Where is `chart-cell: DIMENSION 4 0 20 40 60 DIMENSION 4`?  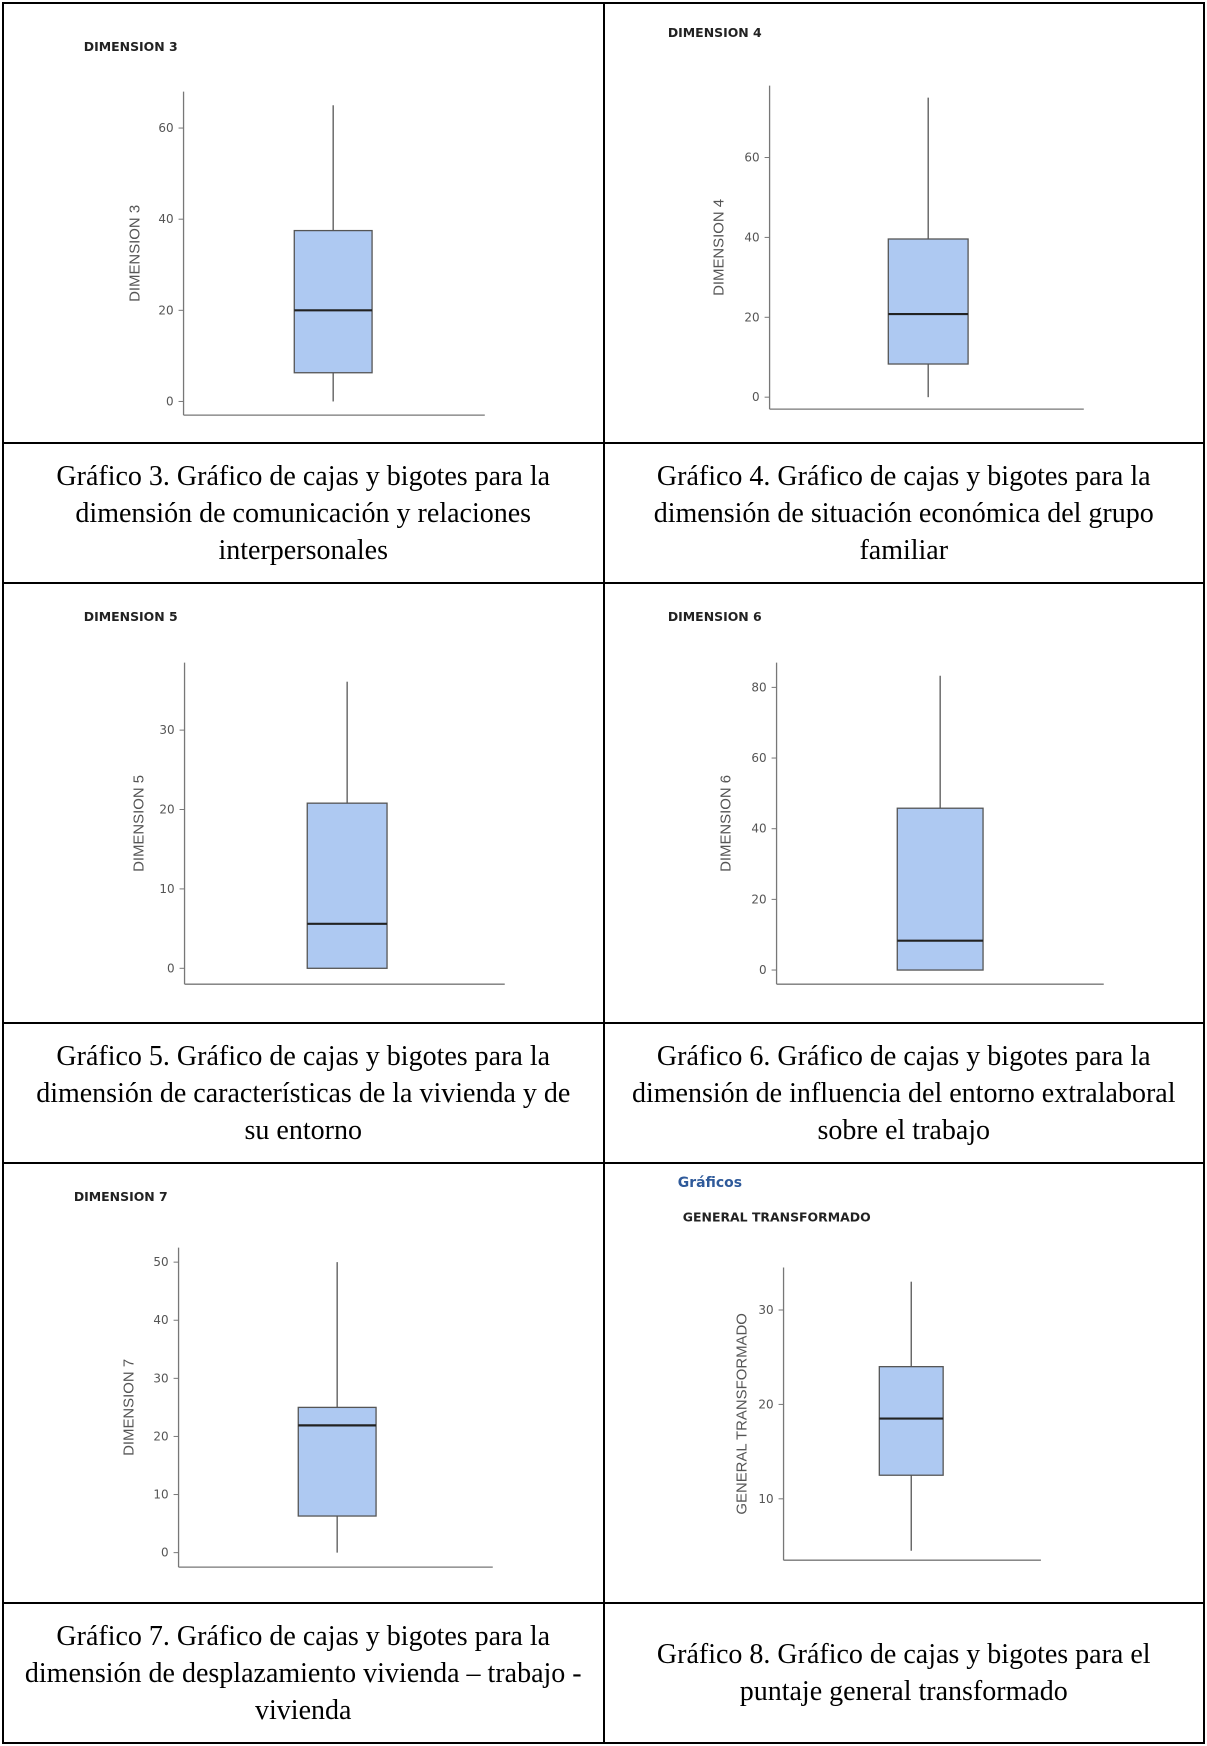
chart-cell: DIMENSION 4 0 20 40 60 DIMENSION 4 is located at coordinates (903, 223).